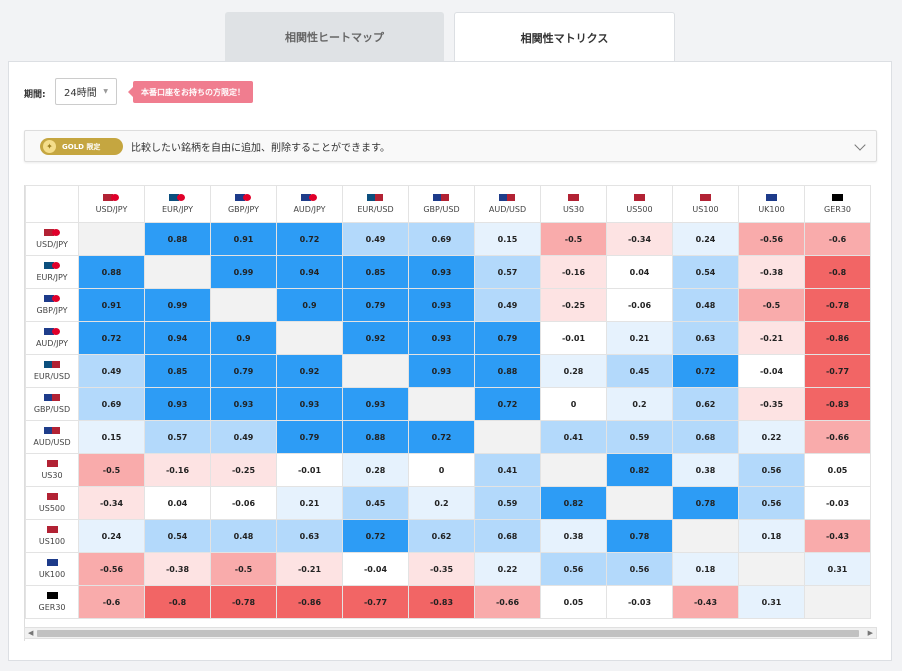 This screenshot has height=671, width=902. What do you see at coordinates (334, 36) in the screenshot?
I see `tab-heatmap: 相関性ヒートマップ` at bounding box center [334, 36].